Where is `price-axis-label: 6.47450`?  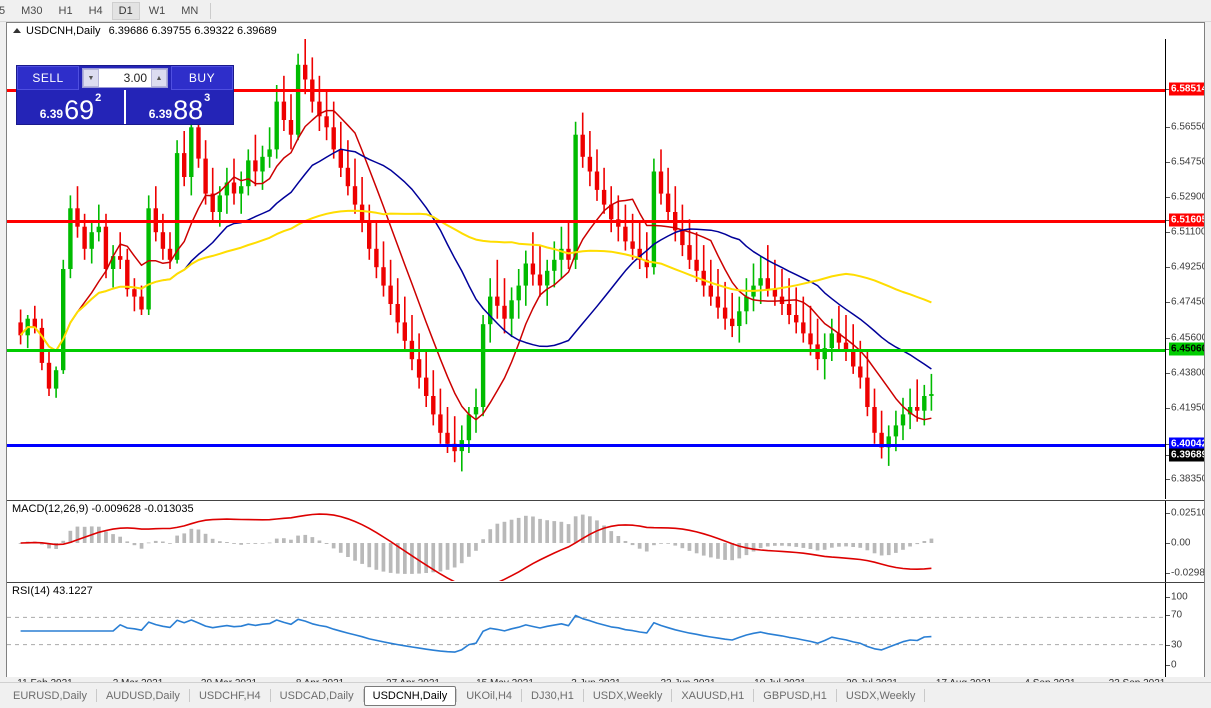 price-axis-label: 6.47450 is located at coordinates (1187, 302).